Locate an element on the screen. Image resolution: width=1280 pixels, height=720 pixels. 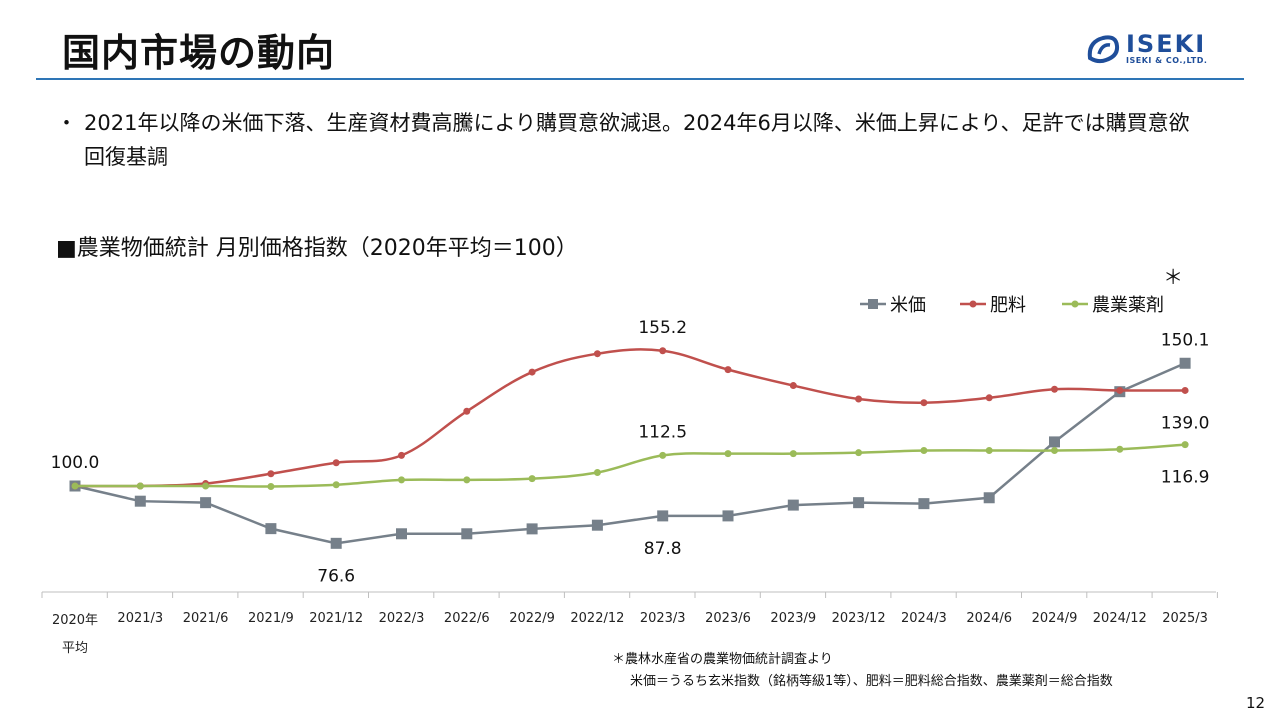
x-tick-label: 2025/3 is located at coordinates (1185, 618).